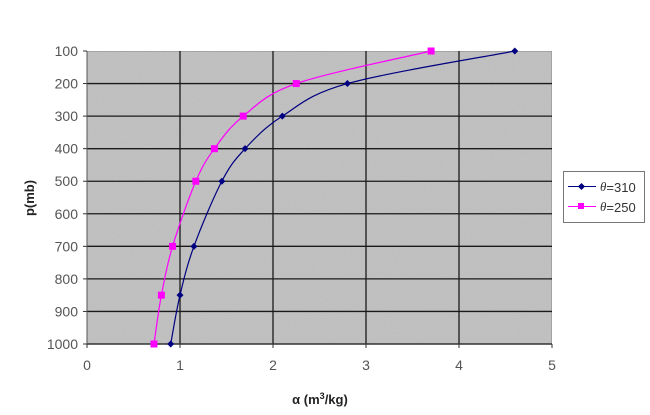 The width and height of the screenshot is (650, 415). What do you see at coordinates (67, 51) in the screenshot?
I see `y-tick-label: 100` at bounding box center [67, 51].